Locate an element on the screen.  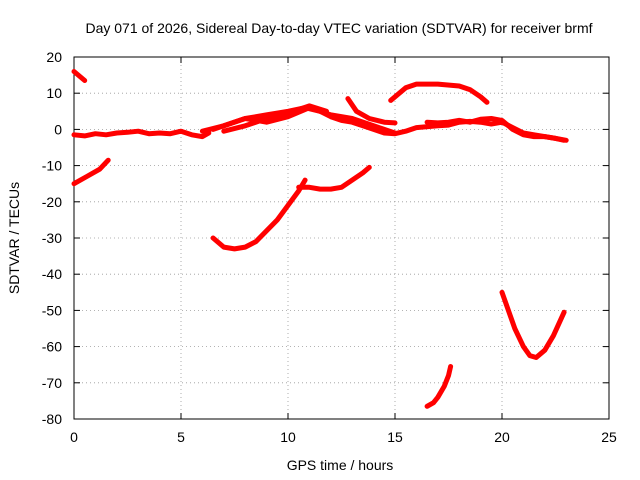
y-tick-label: -50 is located at coordinates (52, 310).